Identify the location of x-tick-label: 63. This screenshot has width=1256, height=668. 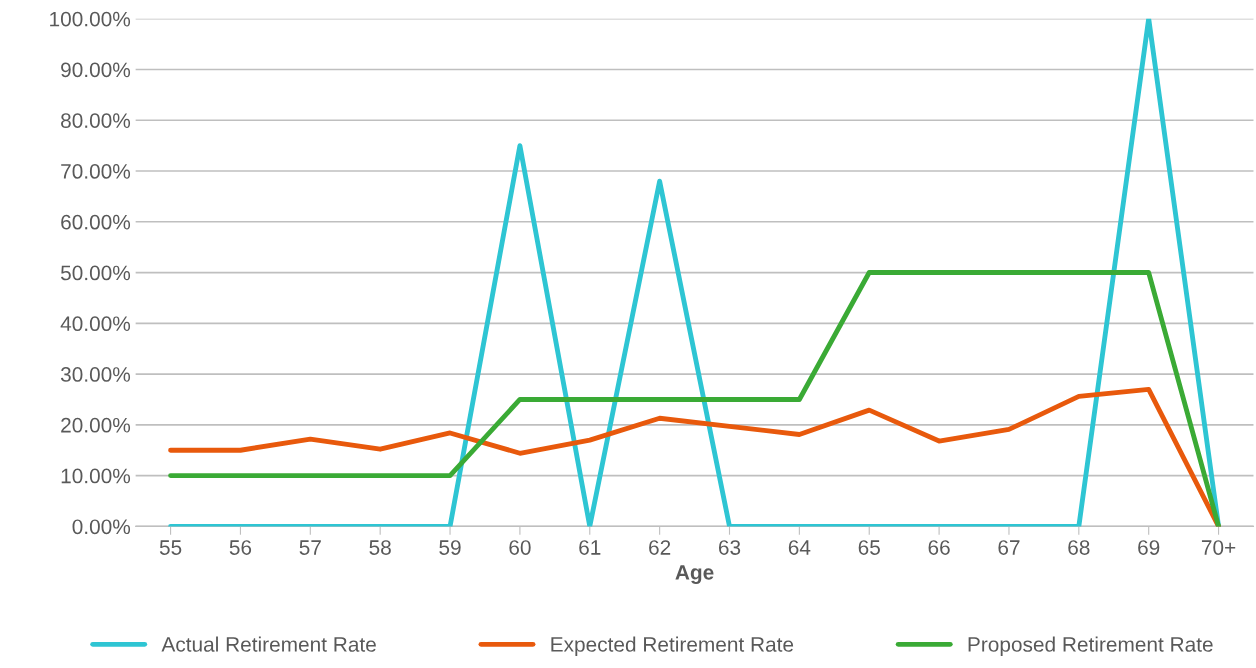
(729, 547).